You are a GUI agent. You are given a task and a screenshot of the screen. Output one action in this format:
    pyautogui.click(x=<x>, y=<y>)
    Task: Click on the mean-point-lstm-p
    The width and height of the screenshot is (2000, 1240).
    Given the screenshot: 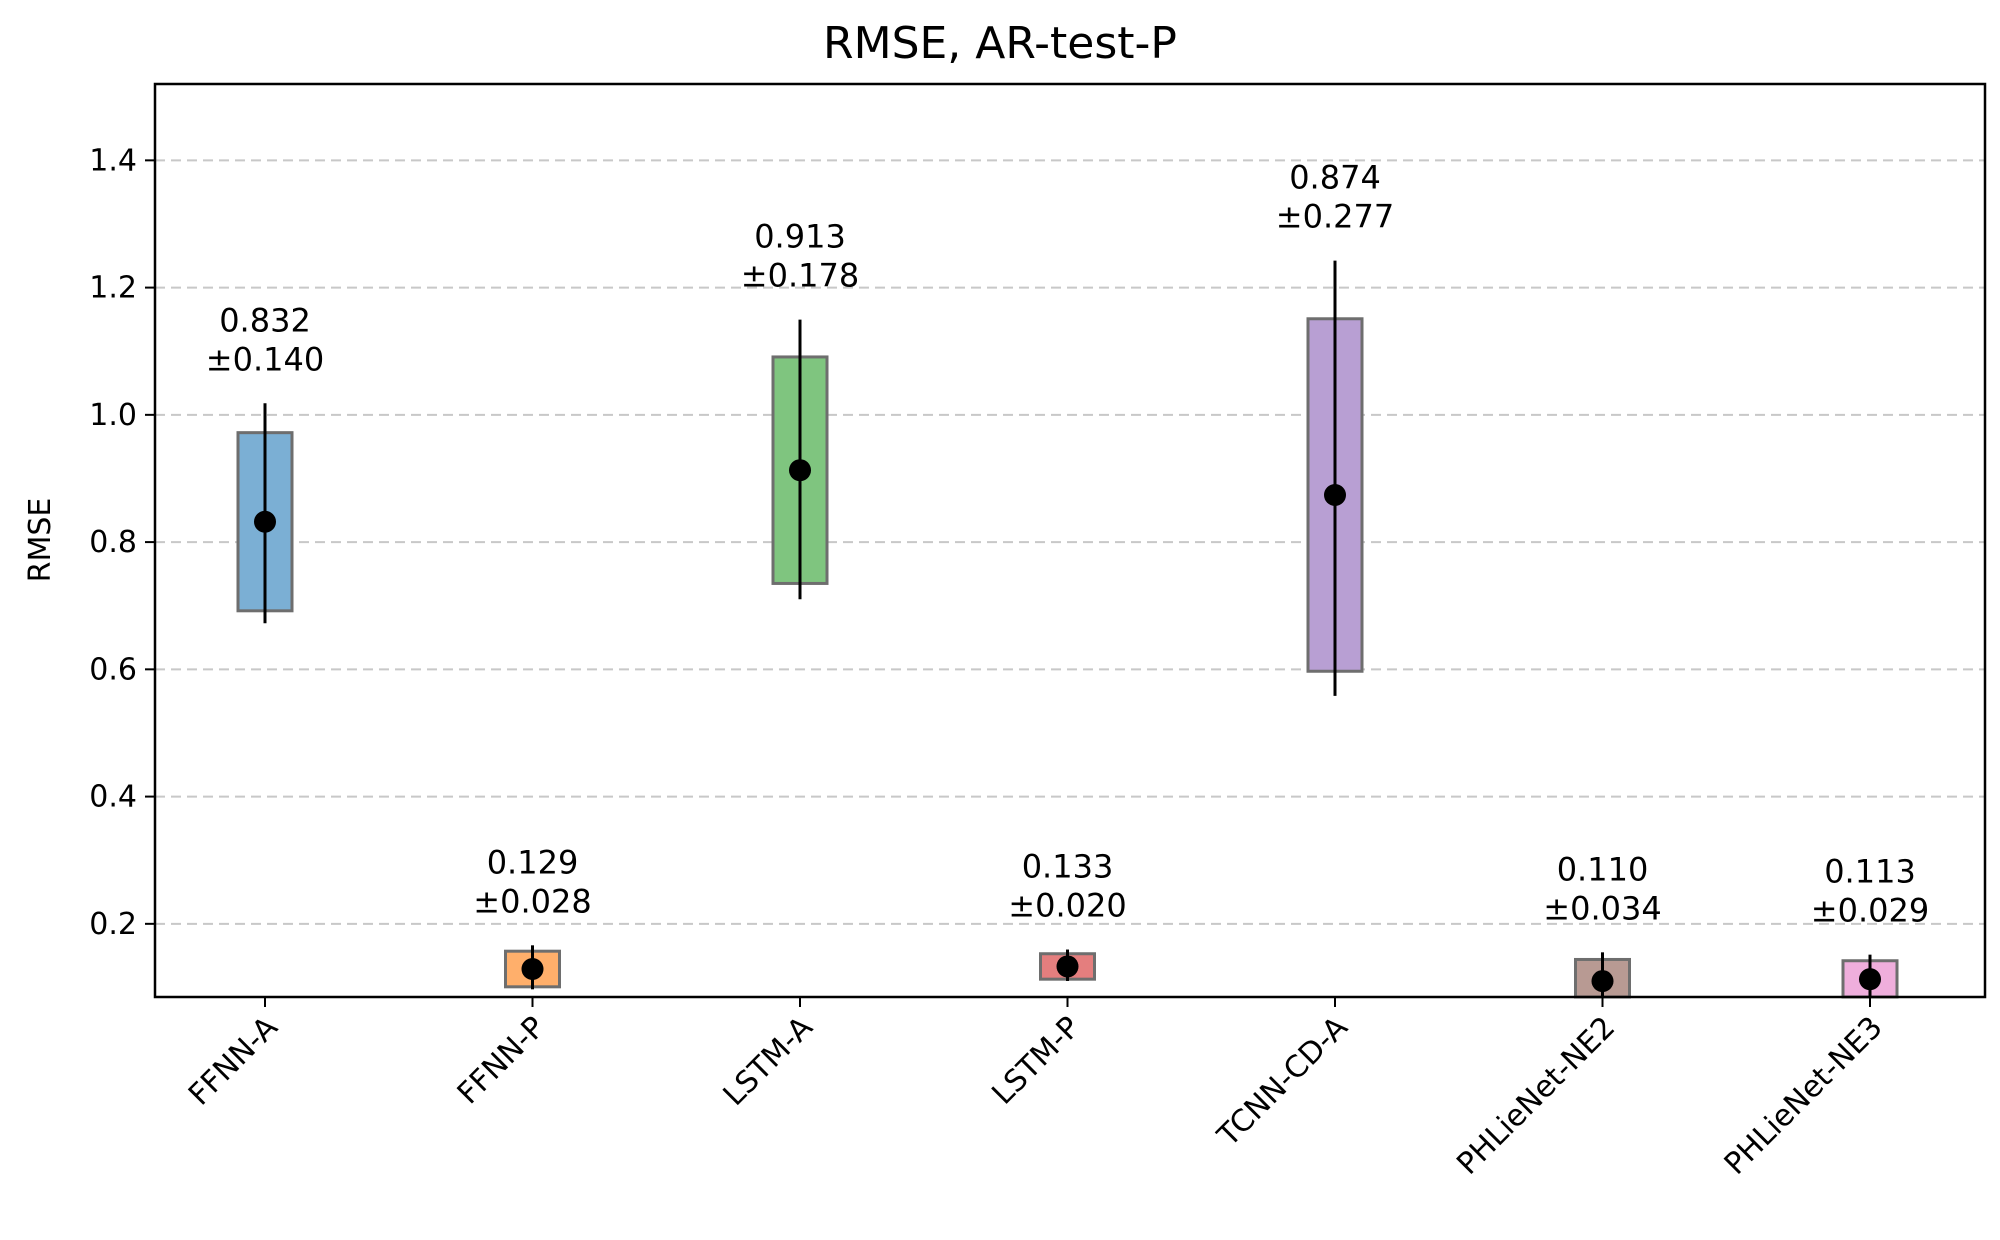 What is the action you would take?
    pyautogui.click(x=1067, y=966)
    